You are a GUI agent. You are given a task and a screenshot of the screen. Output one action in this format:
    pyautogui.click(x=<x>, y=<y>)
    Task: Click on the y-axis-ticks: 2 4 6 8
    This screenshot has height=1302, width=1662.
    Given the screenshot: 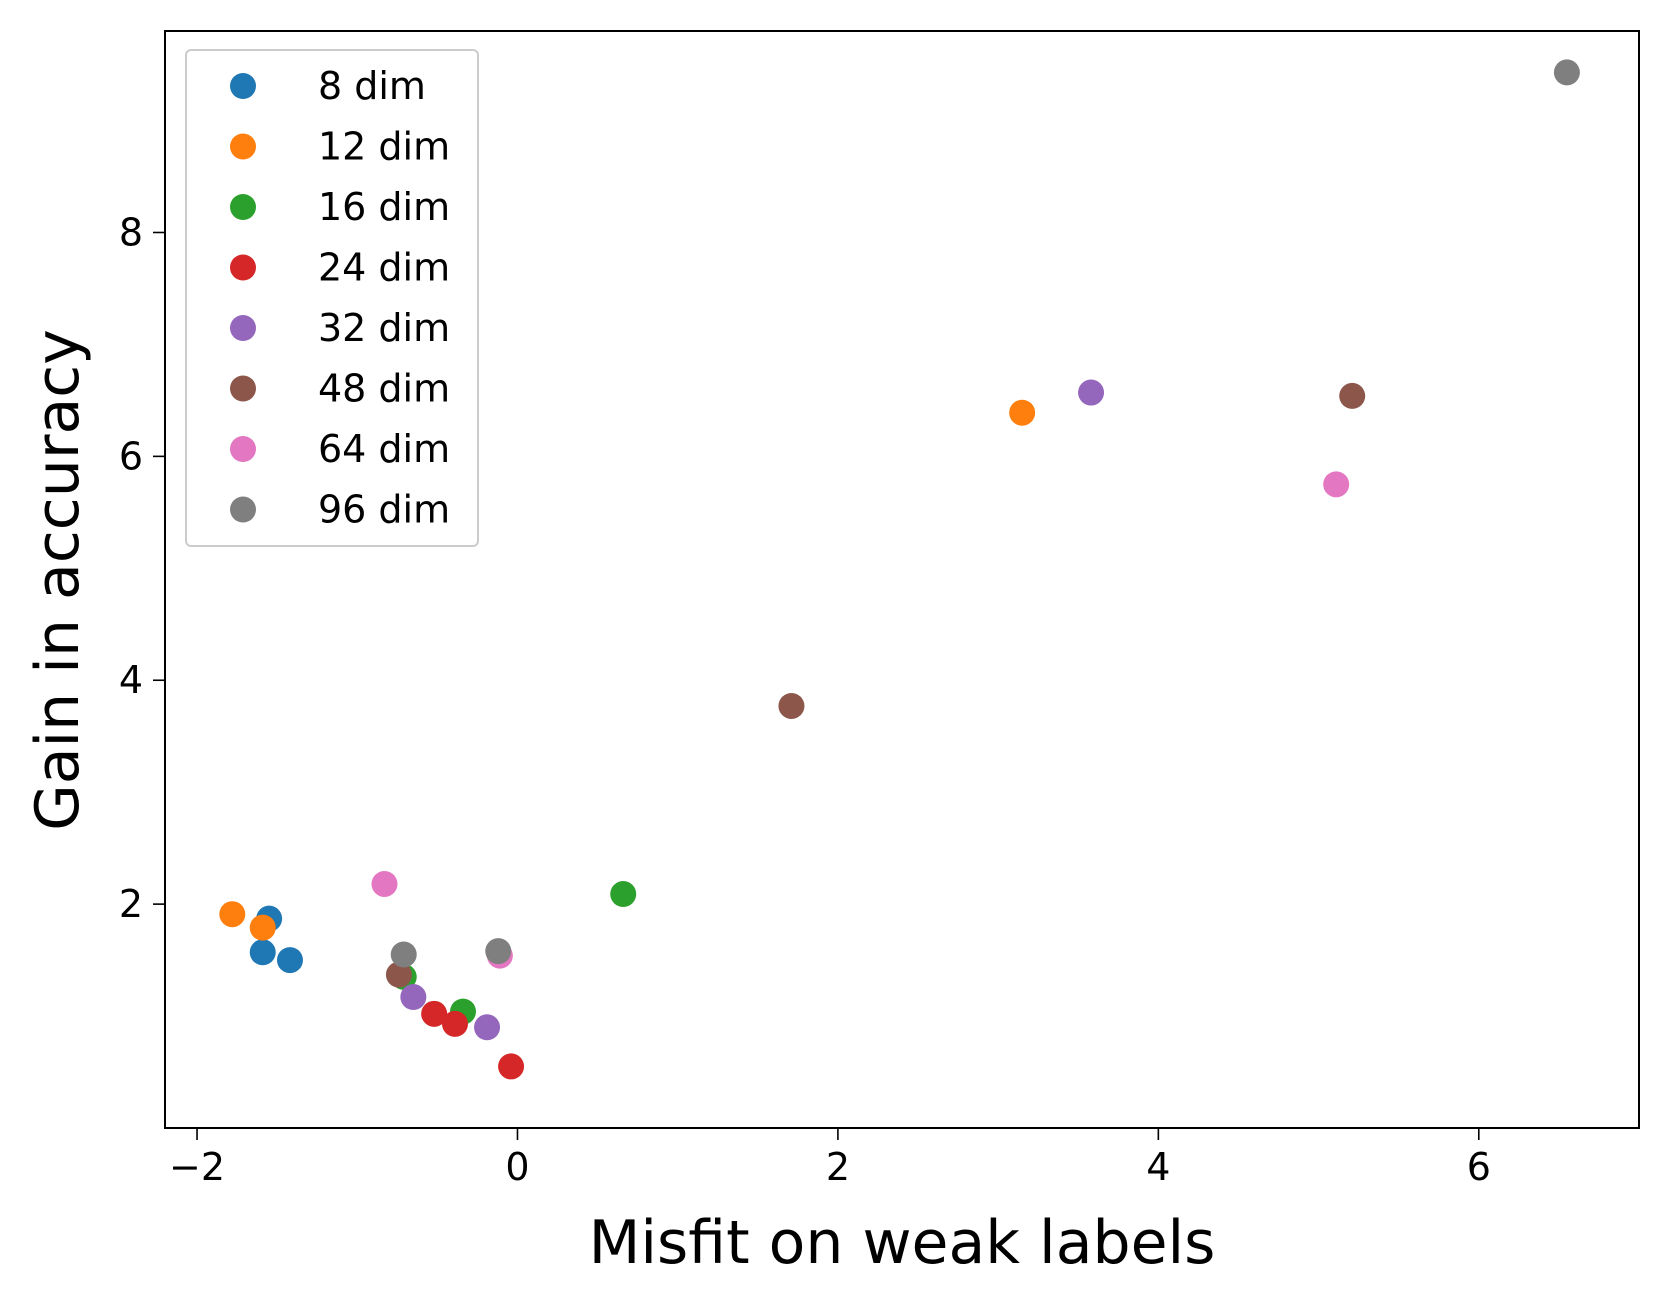 What is the action you would take?
    pyautogui.click(x=142, y=568)
    